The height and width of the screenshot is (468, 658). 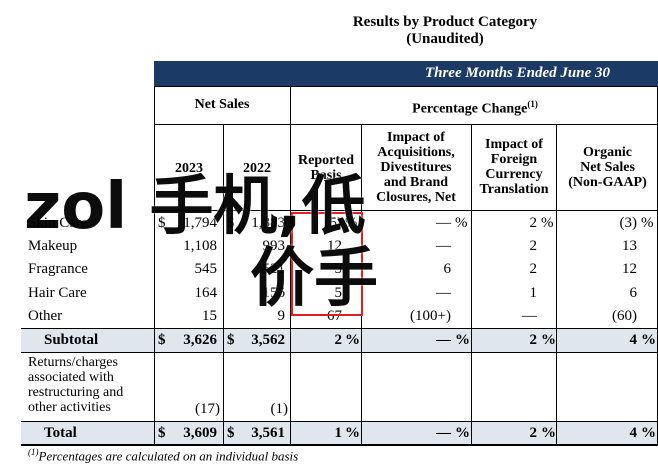 What do you see at coordinates (624, 315) in the screenshot?
I see `organic-value: (60)` at bounding box center [624, 315].